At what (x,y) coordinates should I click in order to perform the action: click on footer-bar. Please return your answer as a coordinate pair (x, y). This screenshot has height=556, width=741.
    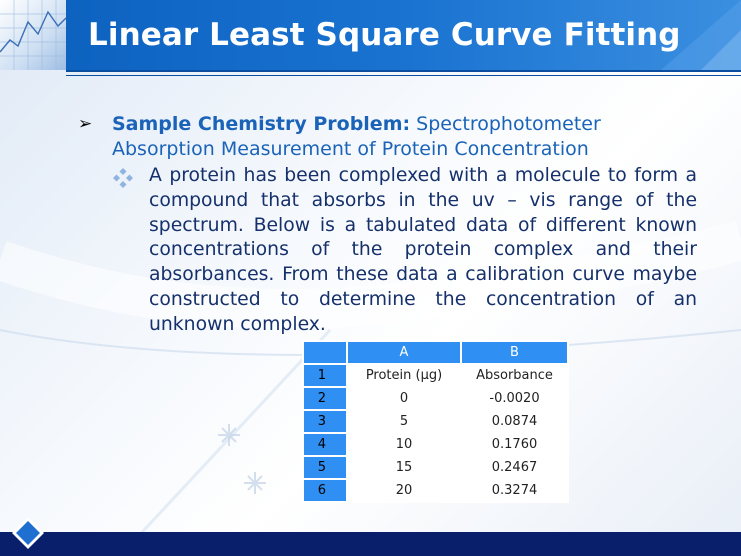
    Looking at the image, I should click on (370, 544).